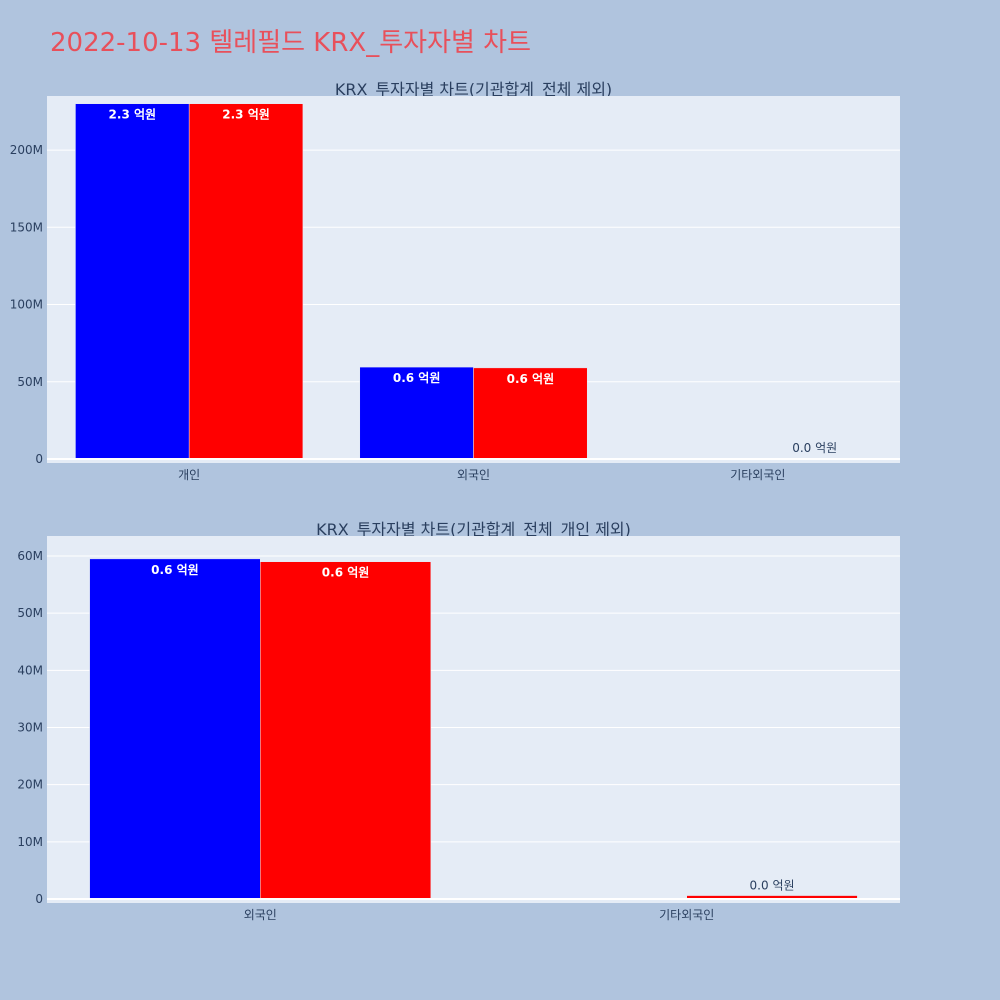  Describe the element at coordinates (39, 899) in the screenshot. I see `bottom-y-tick-label: 0` at that location.